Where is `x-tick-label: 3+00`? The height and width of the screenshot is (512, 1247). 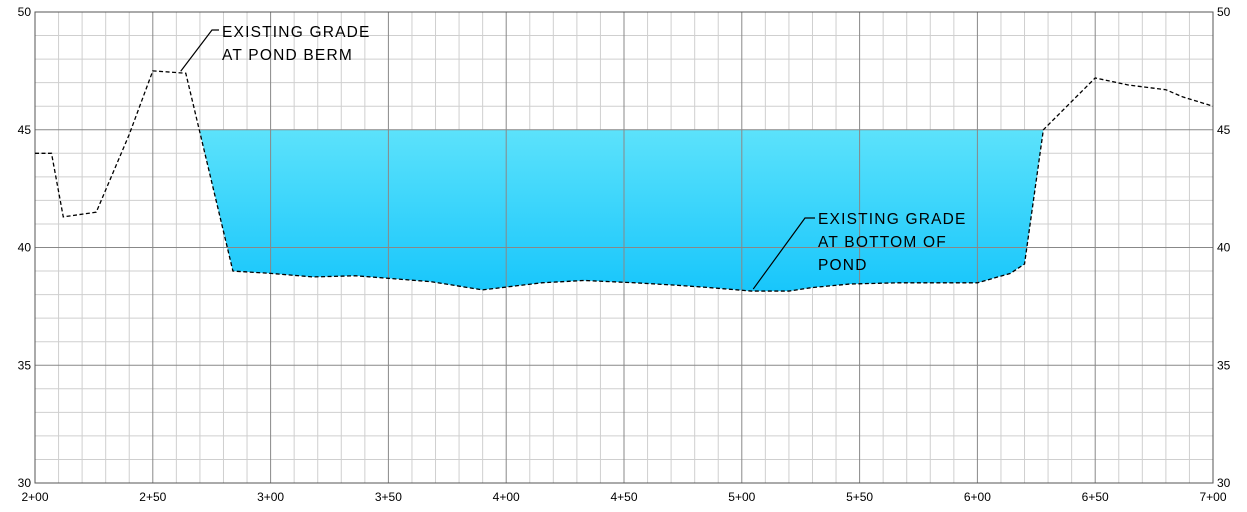
x-tick-label: 3+00 is located at coordinates (270, 497).